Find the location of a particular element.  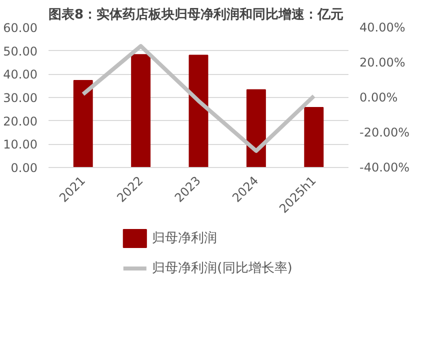

y2-tick-label: -20.00% is located at coordinates (385, 133).